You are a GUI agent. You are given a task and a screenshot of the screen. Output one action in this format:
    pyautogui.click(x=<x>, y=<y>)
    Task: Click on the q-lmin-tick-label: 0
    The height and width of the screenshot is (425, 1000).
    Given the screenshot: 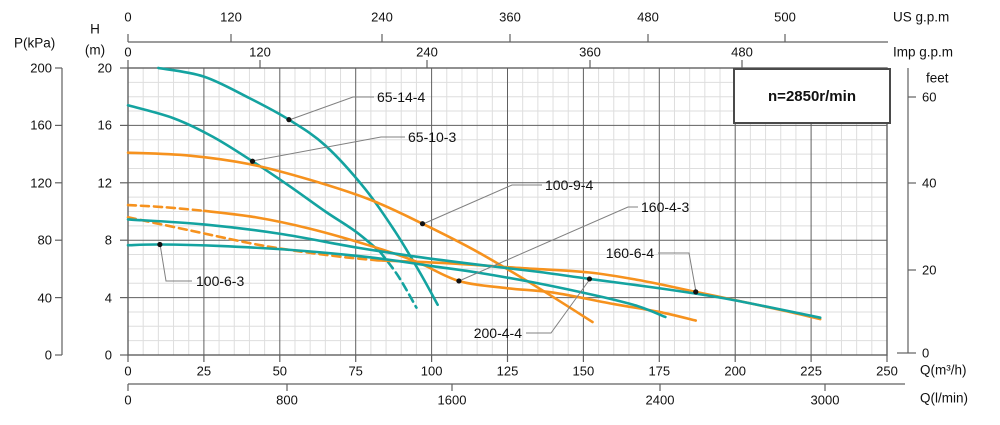 What is the action you would take?
    pyautogui.click(x=128, y=400)
    